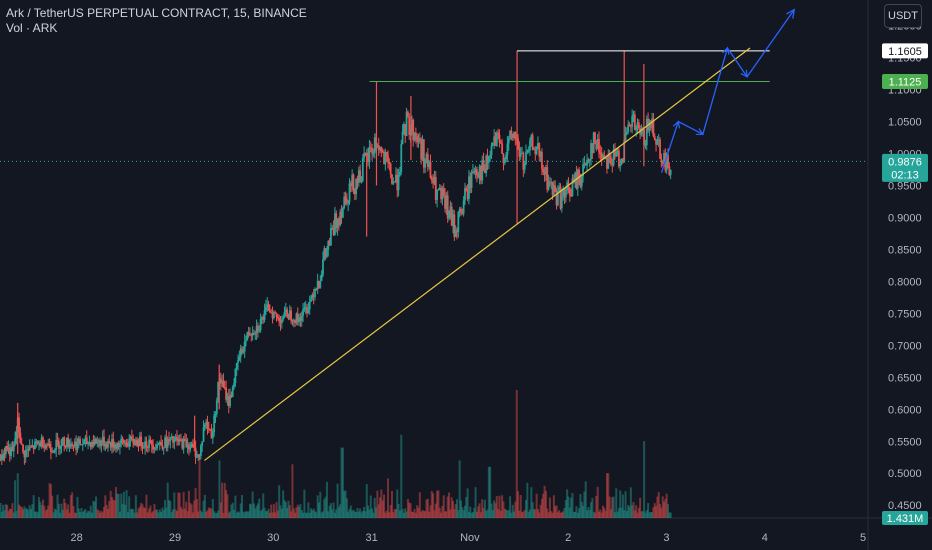 The height and width of the screenshot is (550, 932). I want to click on x-tick-label: 31, so click(371, 538).